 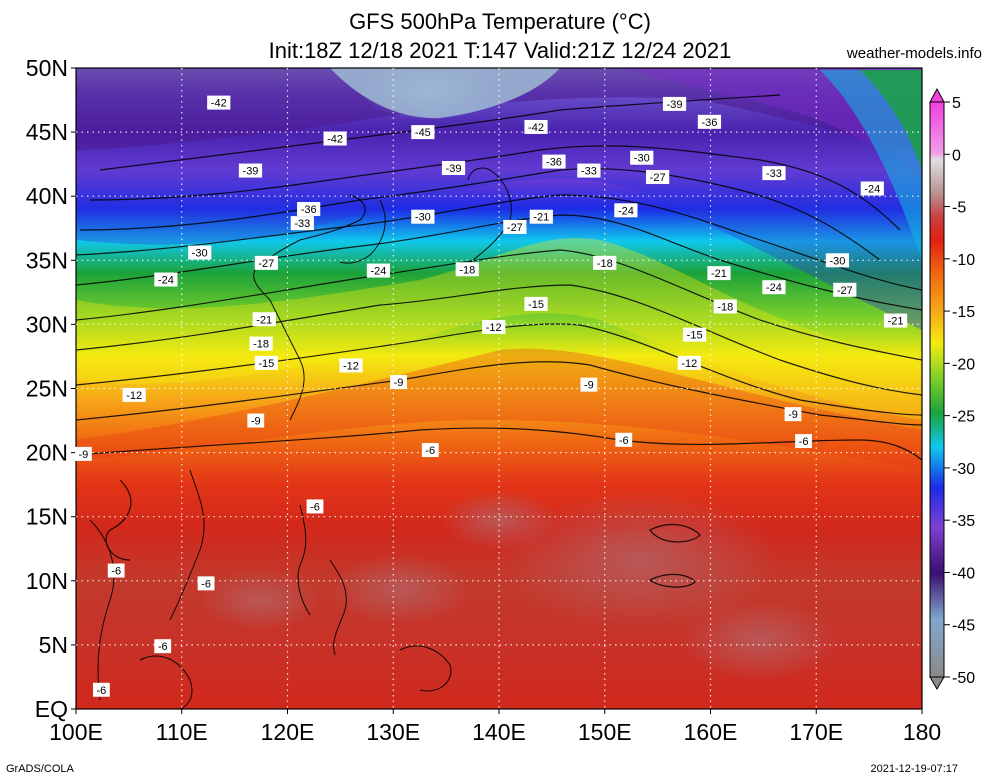 What do you see at coordinates (963, 678) in the screenshot?
I see `colorbar-tick-label: -50` at bounding box center [963, 678].